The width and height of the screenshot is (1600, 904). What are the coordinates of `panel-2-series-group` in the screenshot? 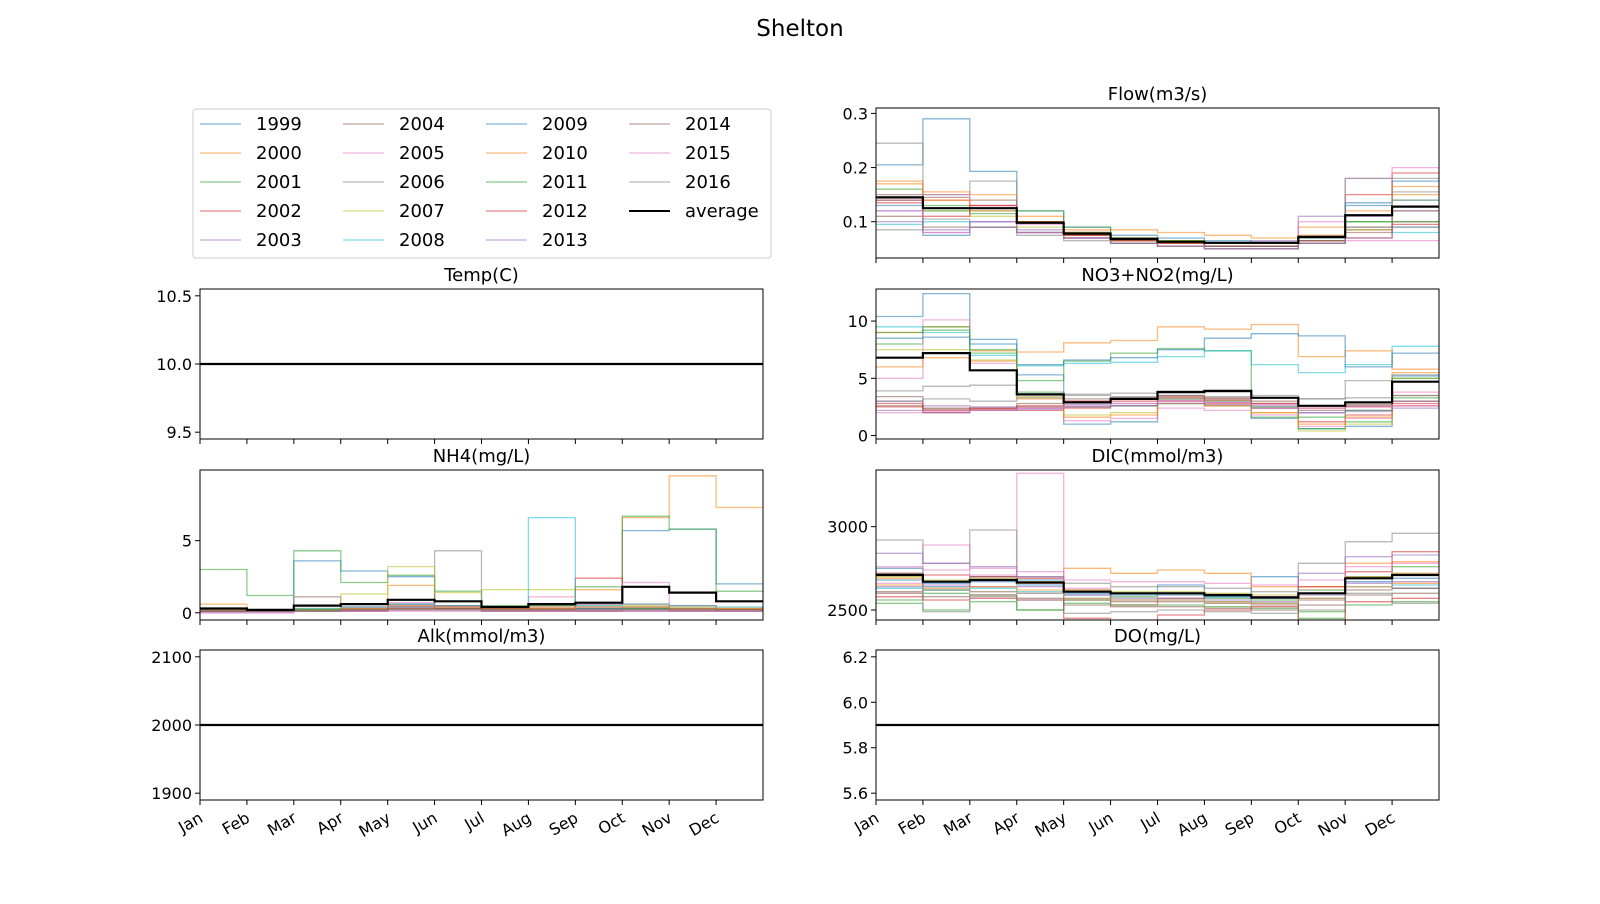 It's located at (1157, 362).